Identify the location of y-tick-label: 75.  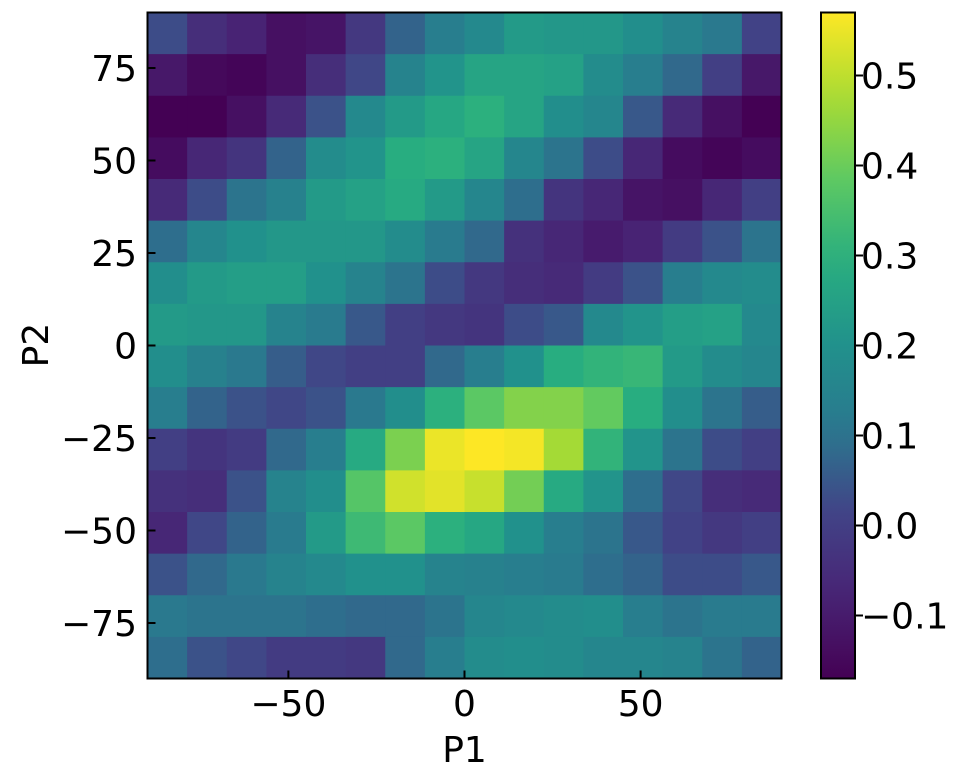
(114, 69).